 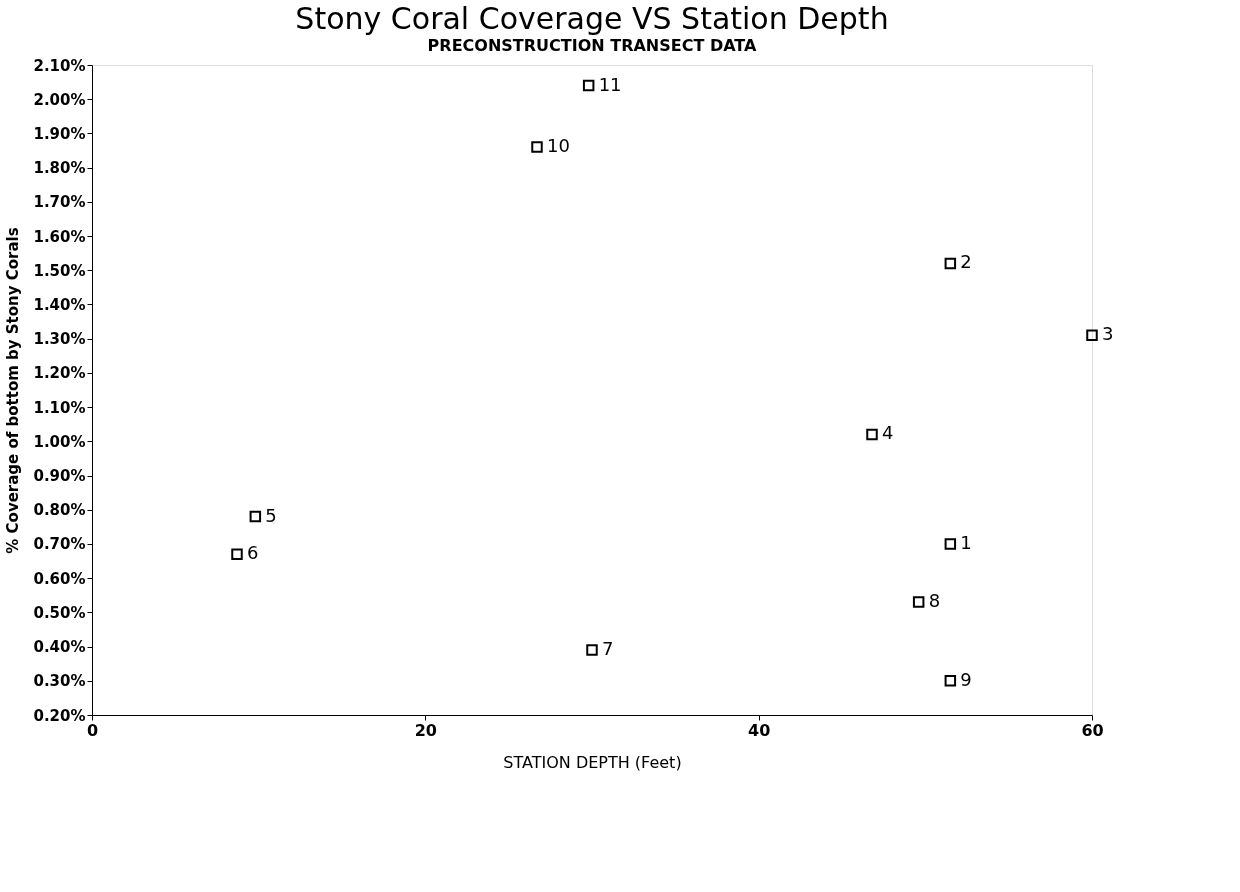 I want to click on y-tick-label: 0.80%, so click(x=59, y=510).